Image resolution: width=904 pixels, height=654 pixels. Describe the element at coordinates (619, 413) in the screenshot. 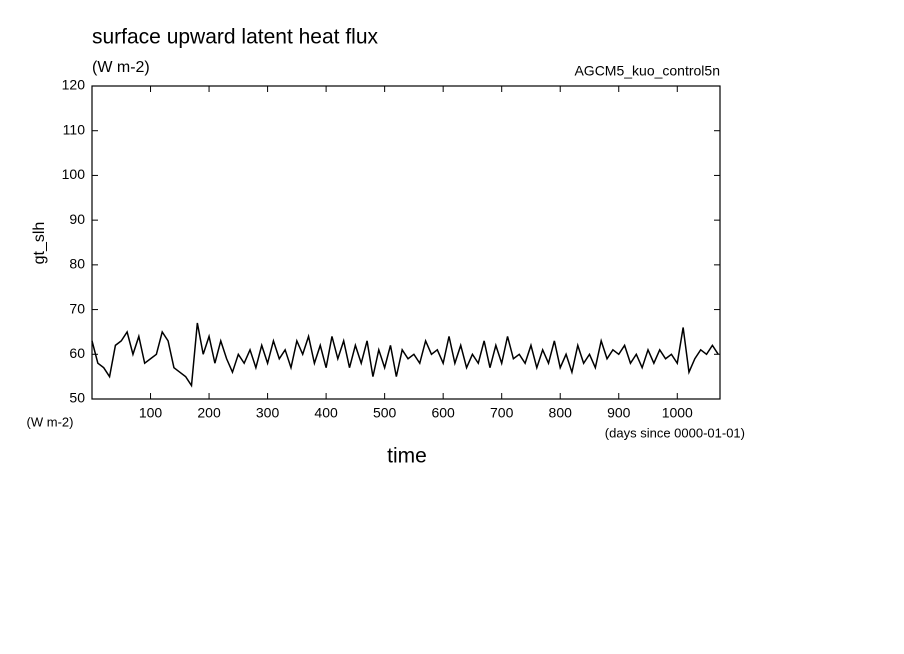

I see `x-tick-label: 900` at that location.